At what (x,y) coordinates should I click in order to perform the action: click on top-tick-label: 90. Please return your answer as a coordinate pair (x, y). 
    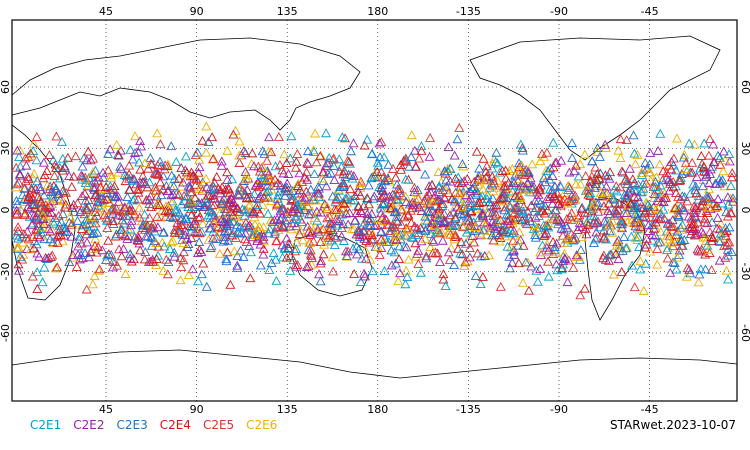
    Looking at the image, I should click on (197, 11).